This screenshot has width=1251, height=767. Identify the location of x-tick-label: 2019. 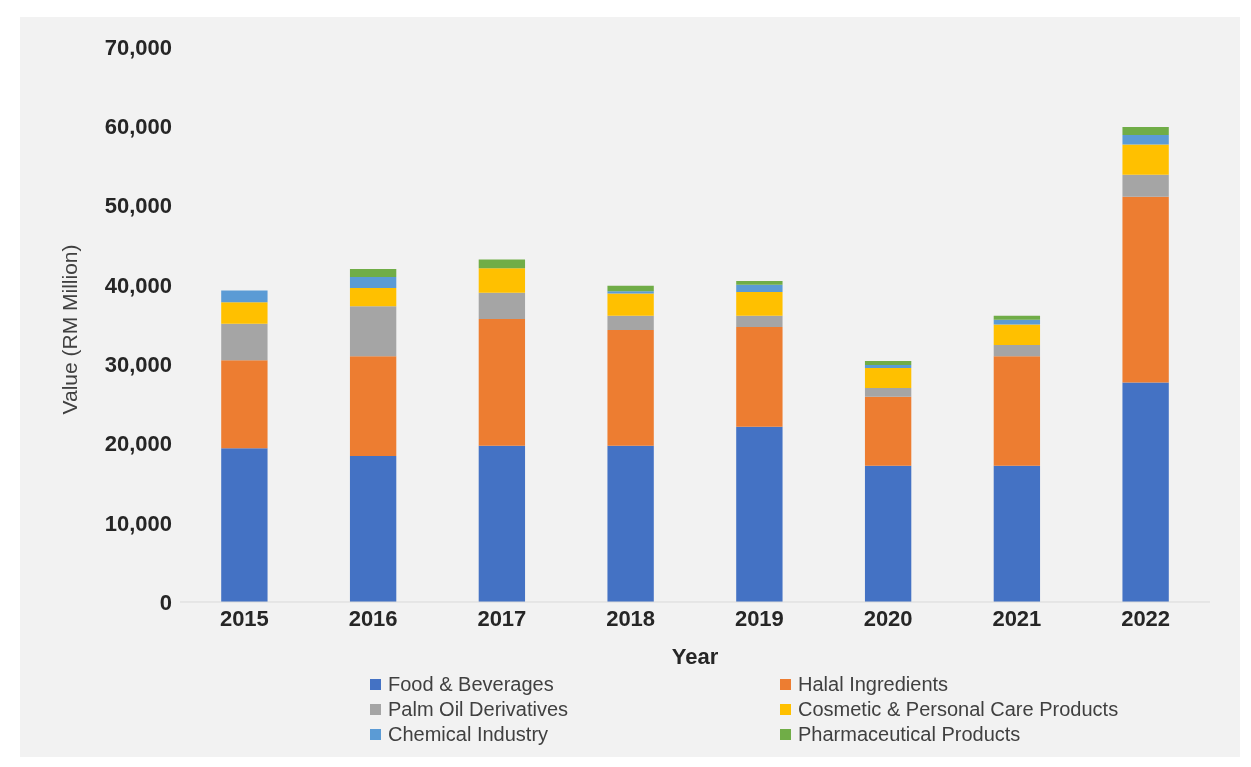
(759, 618).